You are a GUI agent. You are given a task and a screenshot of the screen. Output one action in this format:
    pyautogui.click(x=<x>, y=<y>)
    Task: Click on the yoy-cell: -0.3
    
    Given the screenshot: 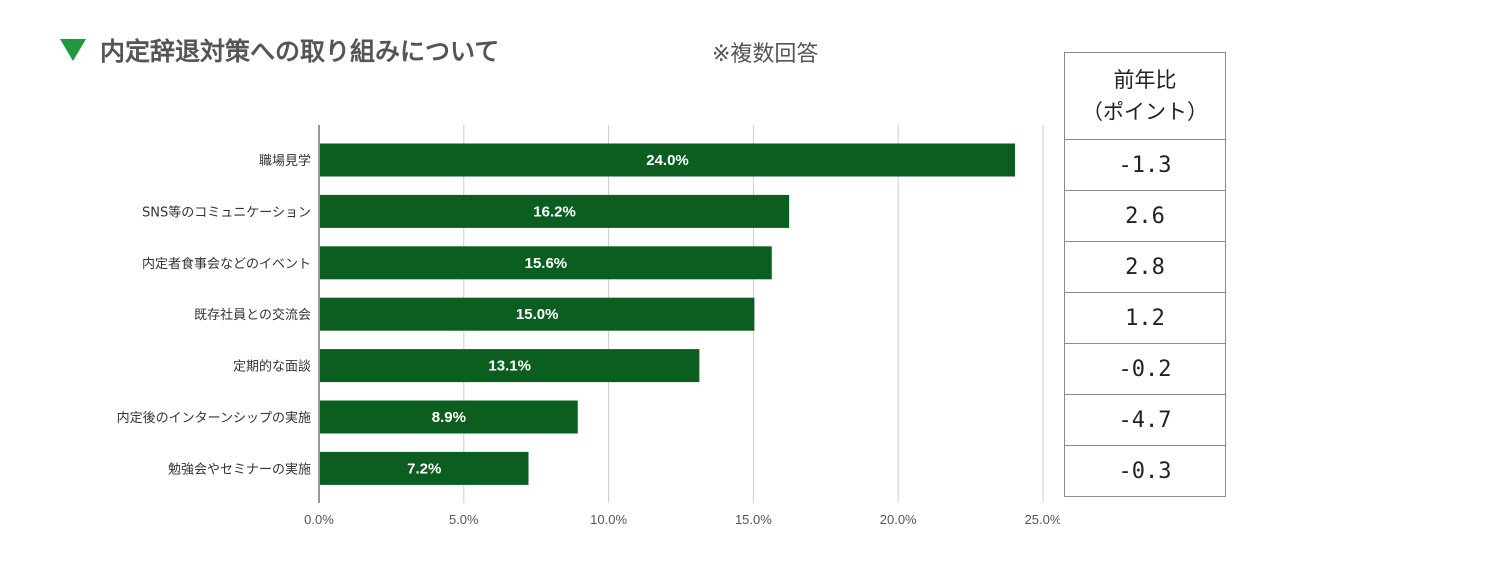 What is the action you would take?
    pyautogui.click(x=1145, y=471)
    